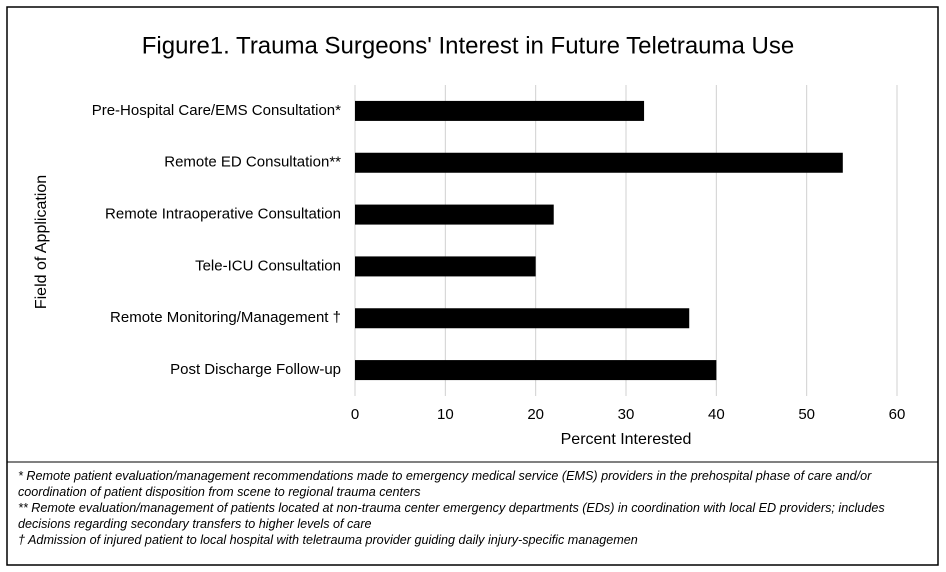 The width and height of the screenshot is (946, 572). What do you see at coordinates (41, 242) in the screenshot?
I see `y-axis-label: Field of Application` at bounding box center [41, 242].